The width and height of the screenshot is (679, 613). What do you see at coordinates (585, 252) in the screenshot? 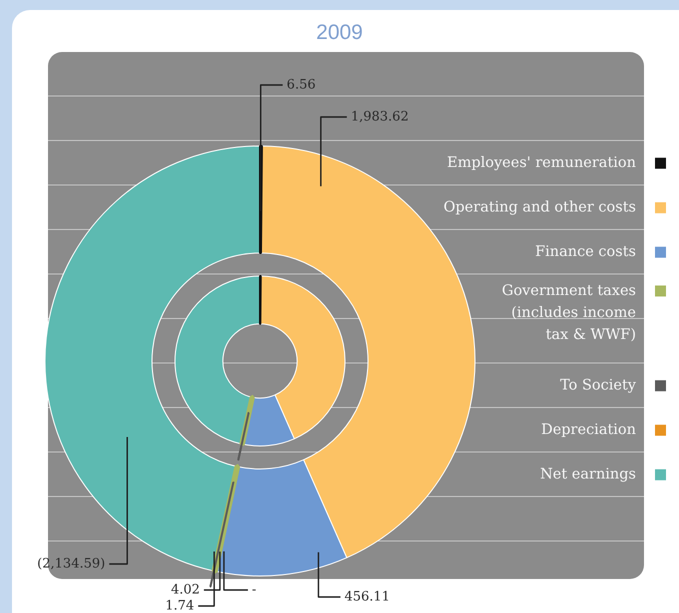
I see `legend-label: Finance costs` at bounding box center [585, 252].